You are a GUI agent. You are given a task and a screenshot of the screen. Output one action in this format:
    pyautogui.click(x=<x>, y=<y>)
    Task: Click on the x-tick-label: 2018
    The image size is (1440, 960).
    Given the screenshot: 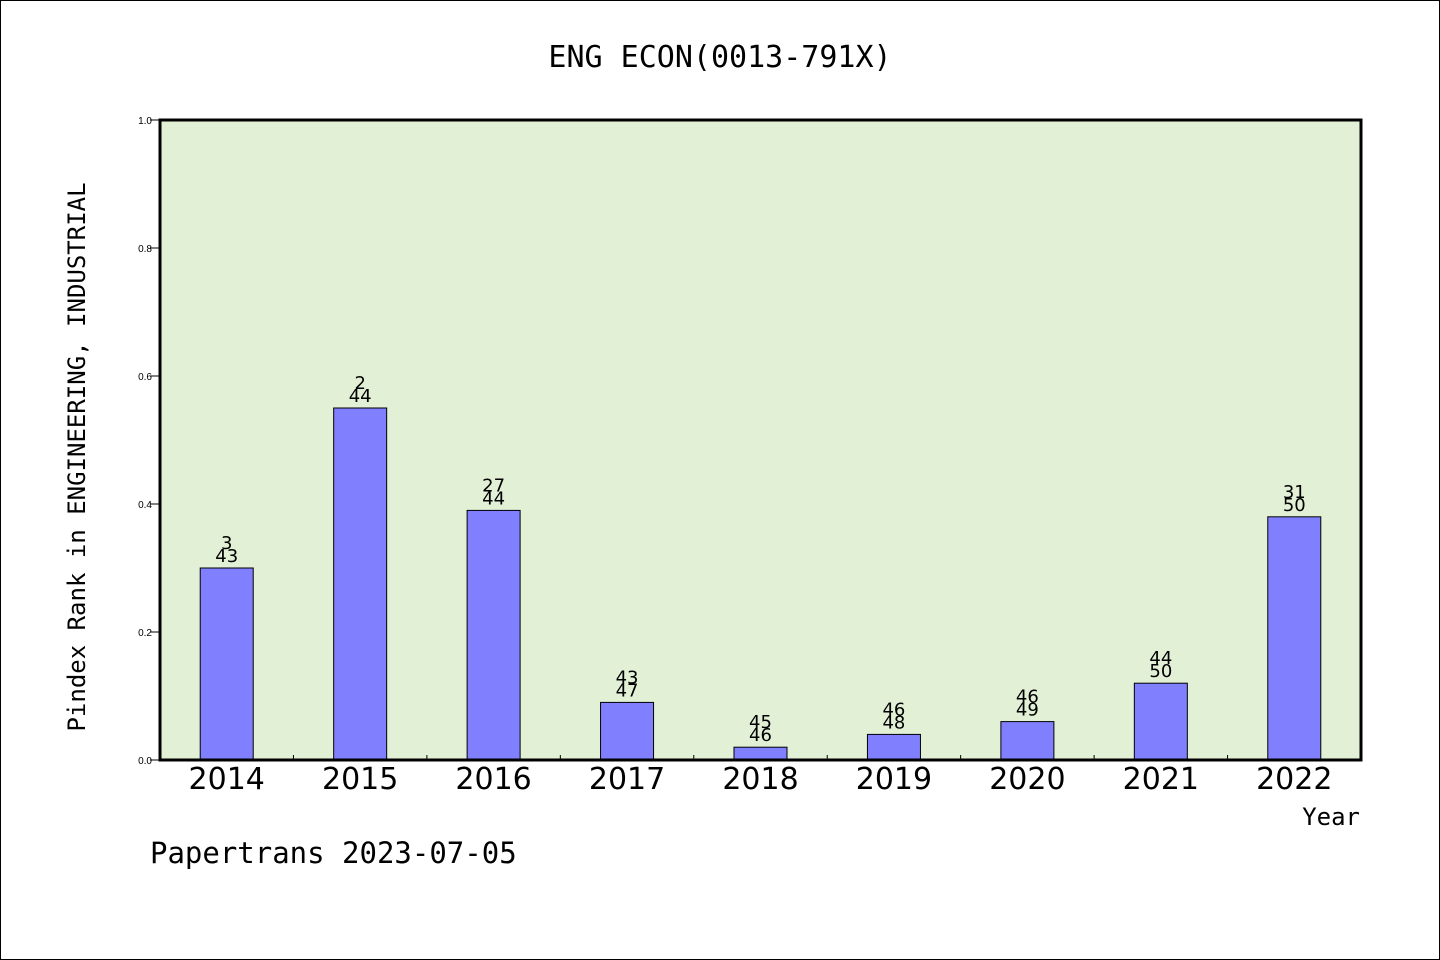 What is the action you would take?
    pyautogui.click(x=760, y=779)
    